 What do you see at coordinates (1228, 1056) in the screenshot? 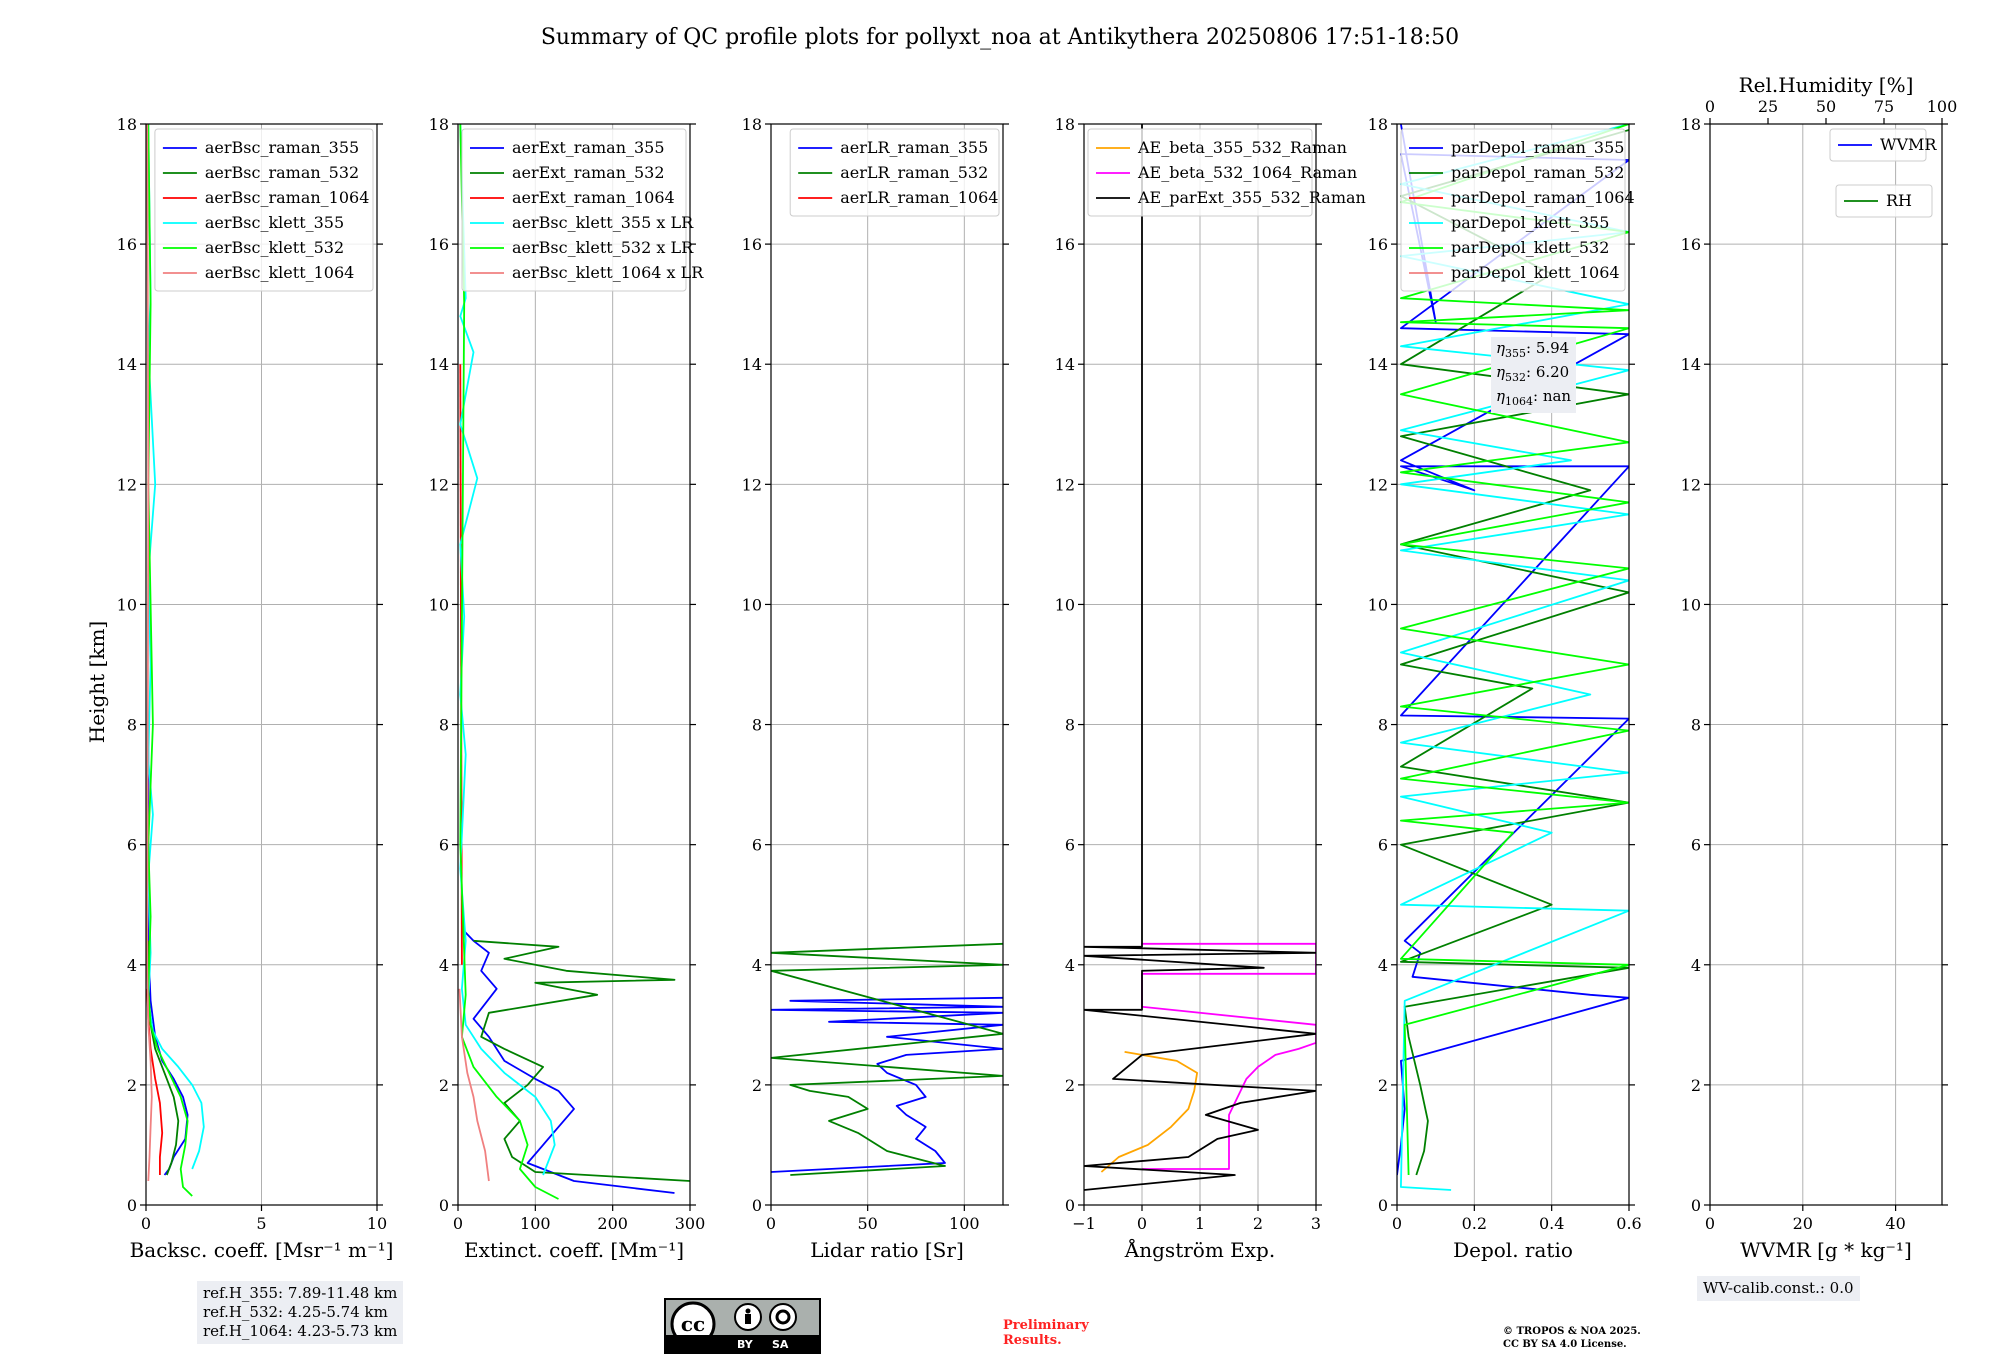
I see `series-line-ae-beta-532-1064-raman` at bounding box center [1228, 1056].